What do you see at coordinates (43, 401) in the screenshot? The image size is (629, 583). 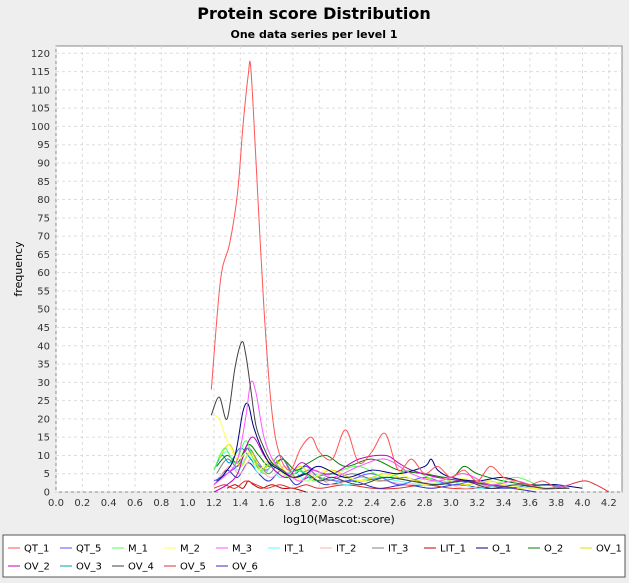 I see `y-tick-label: 25` at bounding box center [43, 401].